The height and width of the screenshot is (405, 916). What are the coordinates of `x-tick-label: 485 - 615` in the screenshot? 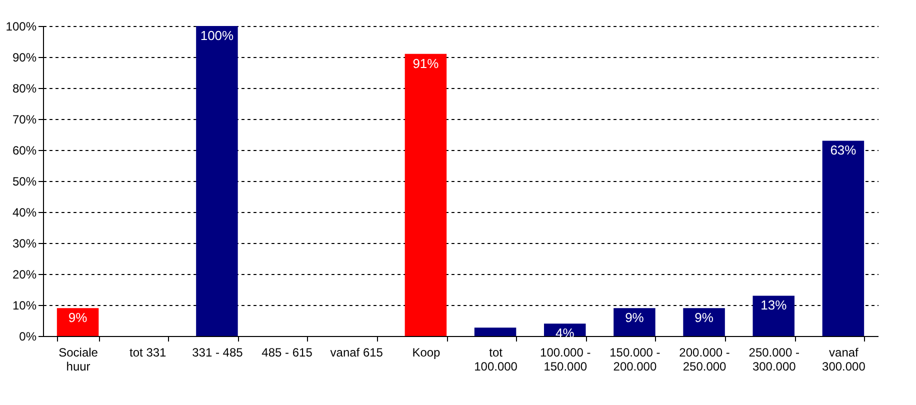 It's located at (287, 353).